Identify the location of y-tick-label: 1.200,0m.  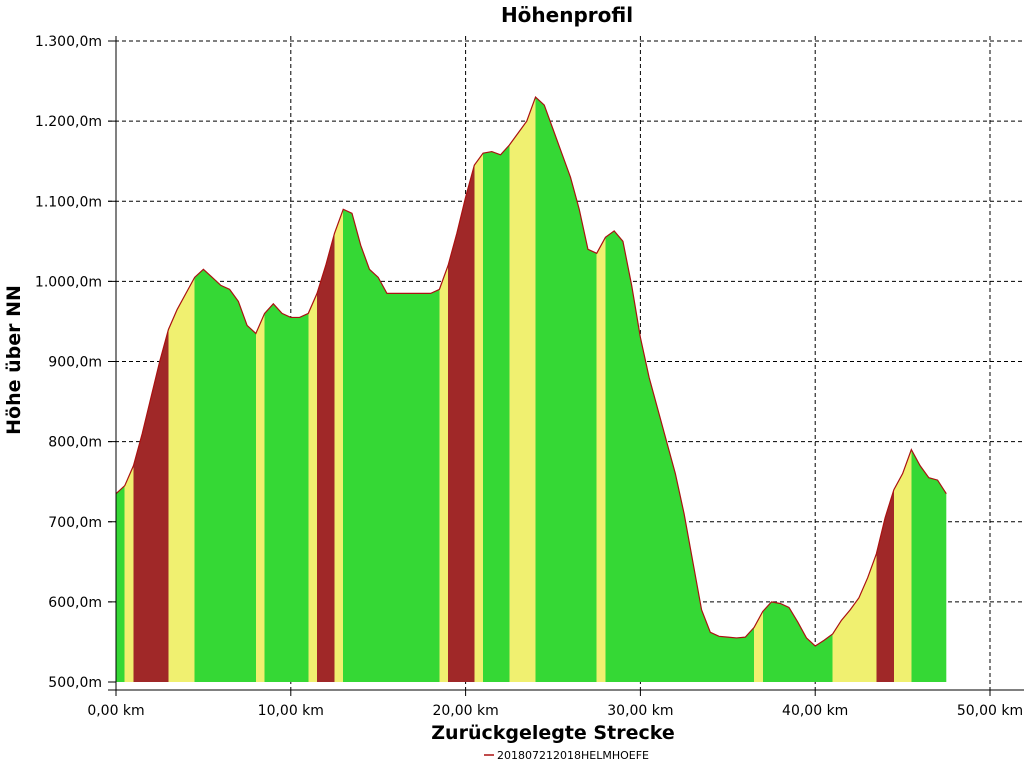
(68, 122).